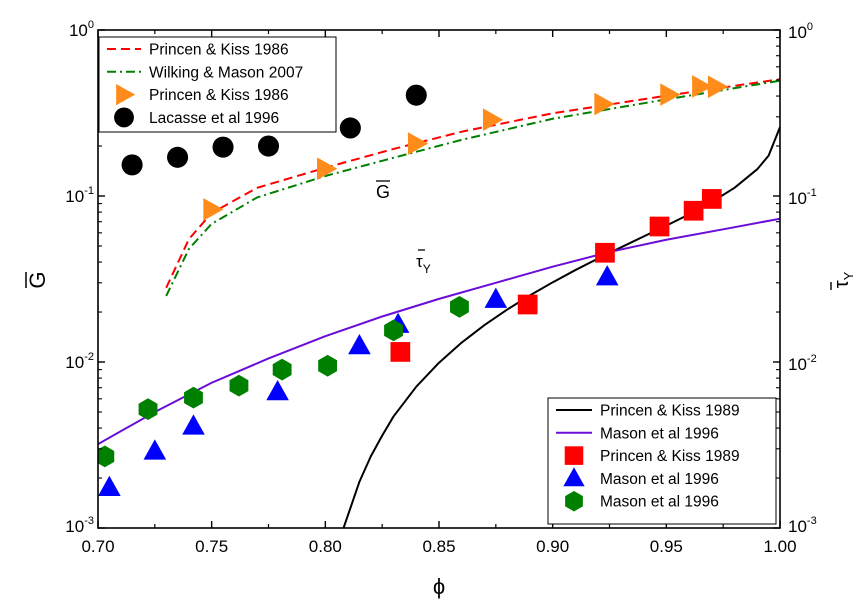 The image size is (861, 615). I want to click on annotation-g-text: G, so click(383, 192).